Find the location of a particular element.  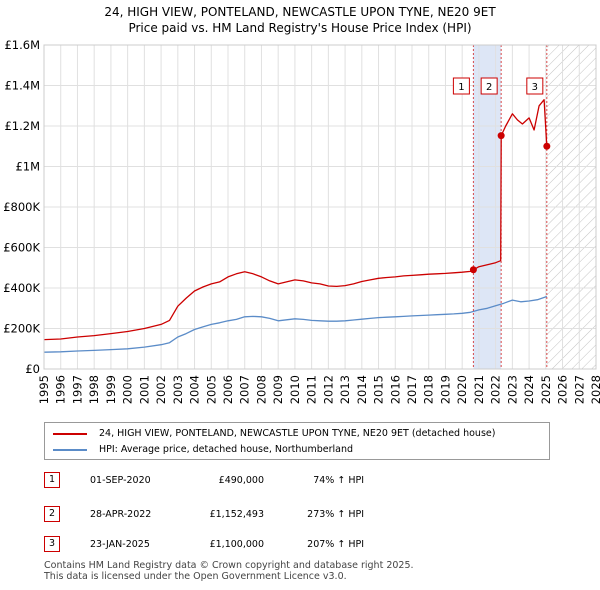

x-tick-label: 2027 is located at coordinates (579, 389).